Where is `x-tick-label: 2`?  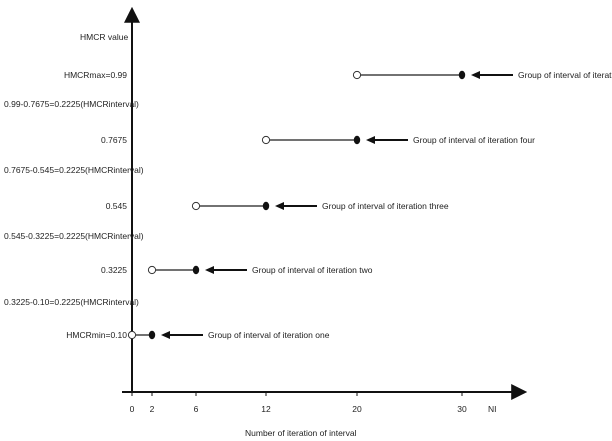
x-tick-label: 2 is located at coordinates (152, 409).